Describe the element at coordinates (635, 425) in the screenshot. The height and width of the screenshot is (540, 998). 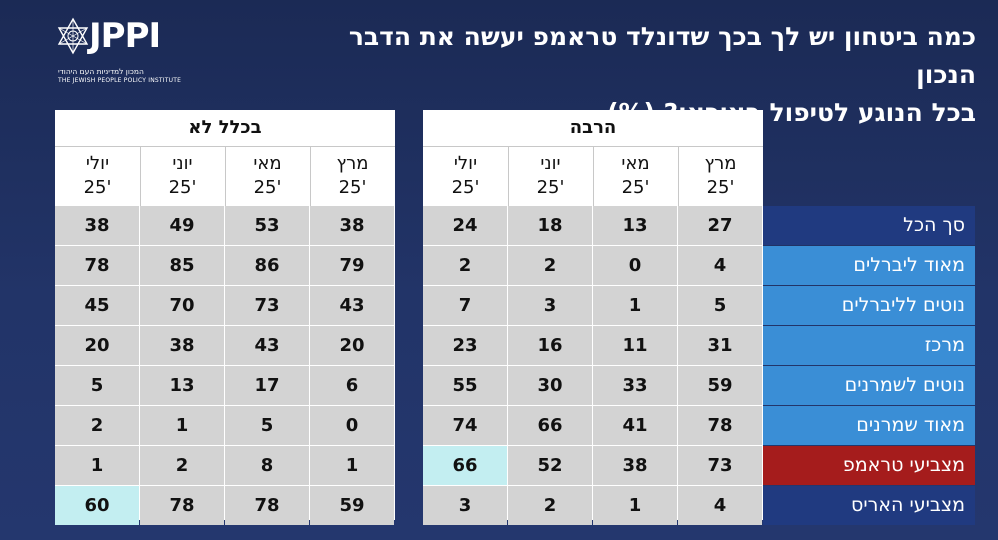
I see `table-cell: 41` at that location.